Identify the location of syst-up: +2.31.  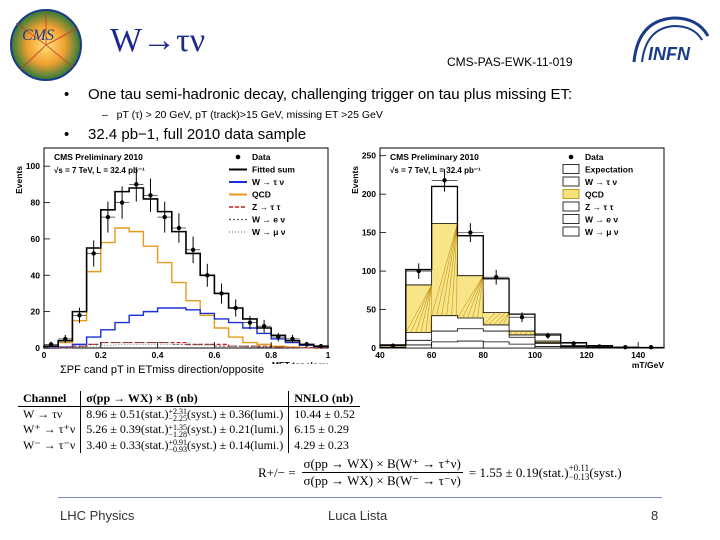
(178, 412).